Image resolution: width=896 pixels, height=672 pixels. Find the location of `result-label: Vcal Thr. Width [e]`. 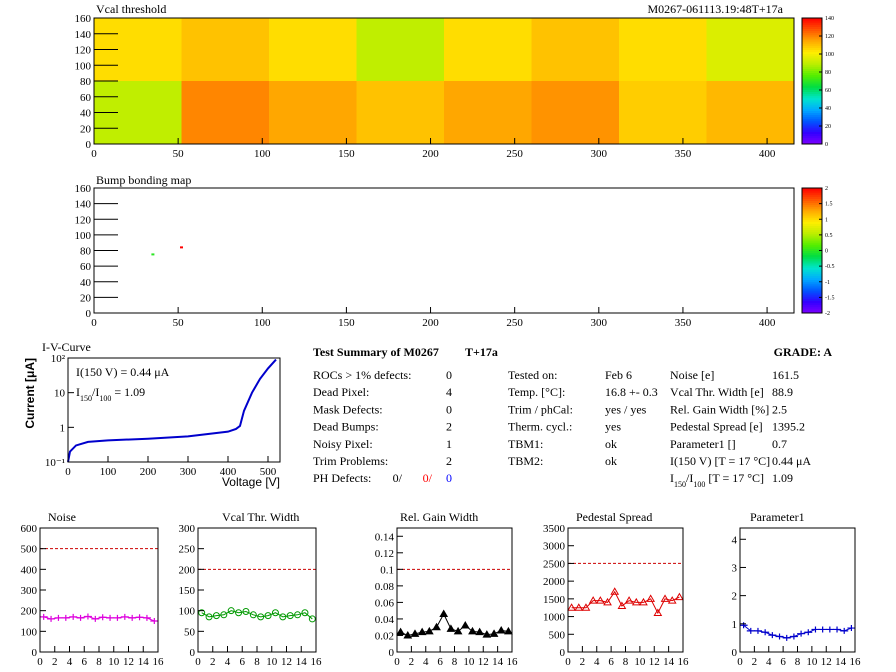

result-label: Vcal Thr. Width [e] is located at coordinates (717, 392).